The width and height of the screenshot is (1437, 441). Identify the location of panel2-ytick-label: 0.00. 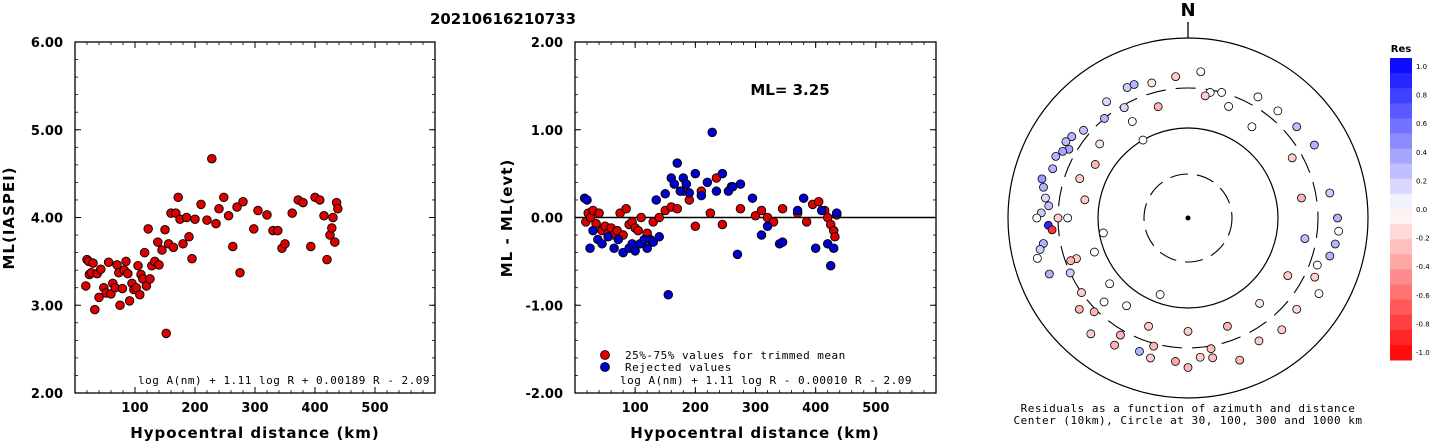
(547, 219).